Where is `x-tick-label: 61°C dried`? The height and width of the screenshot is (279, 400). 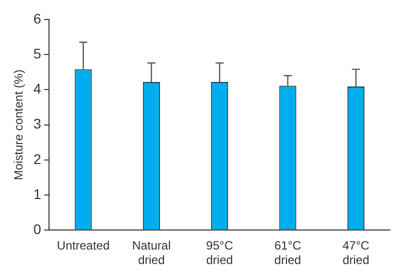 x-tick-label: 61°C dried is located at coordinates (288, 253).